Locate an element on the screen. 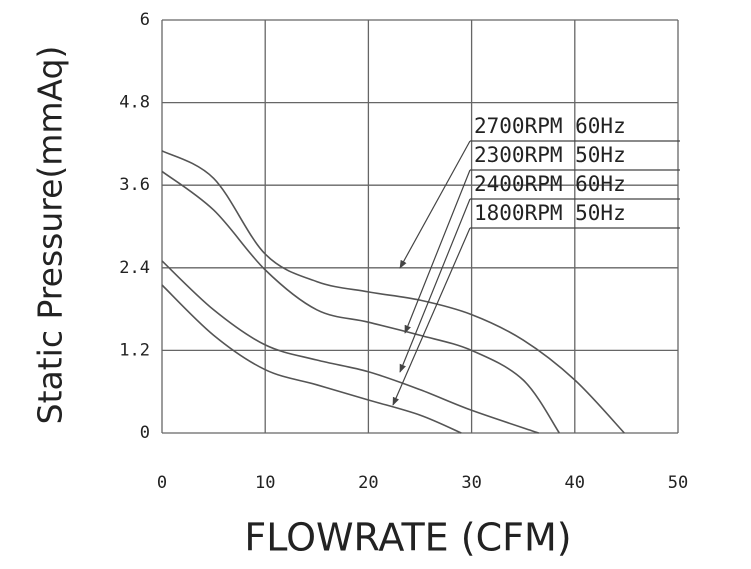 The width and height of the screenshot is (751, 569). y-tick-label: 0 is located at coordinates (145, 433).